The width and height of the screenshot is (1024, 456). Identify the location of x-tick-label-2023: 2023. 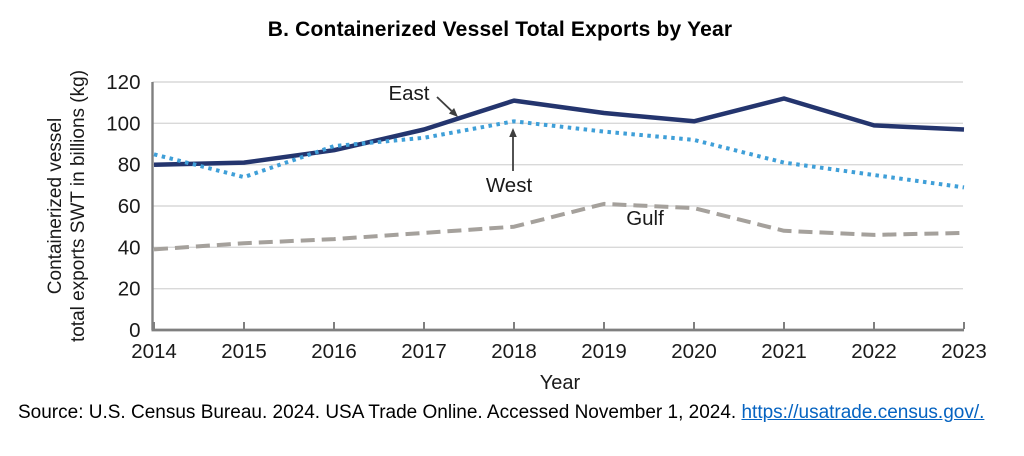
(964, 351).